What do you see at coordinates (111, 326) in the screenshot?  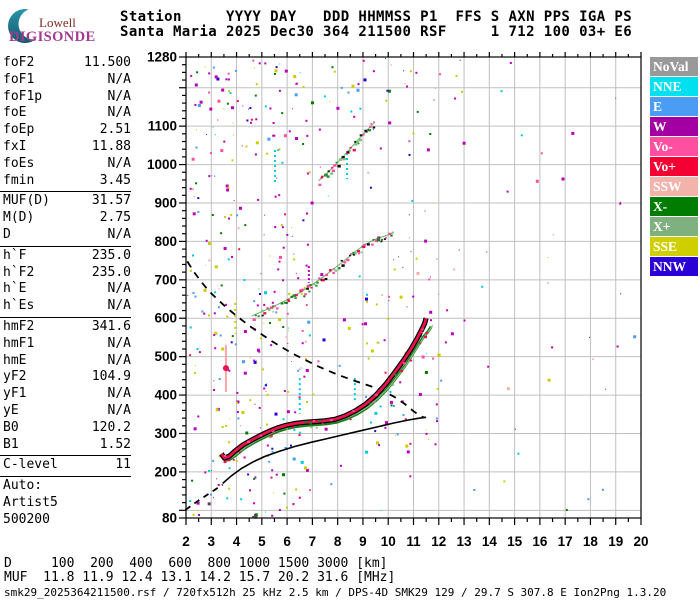 I see `parameter-value: 341.6` at bounding box center [111, 326].